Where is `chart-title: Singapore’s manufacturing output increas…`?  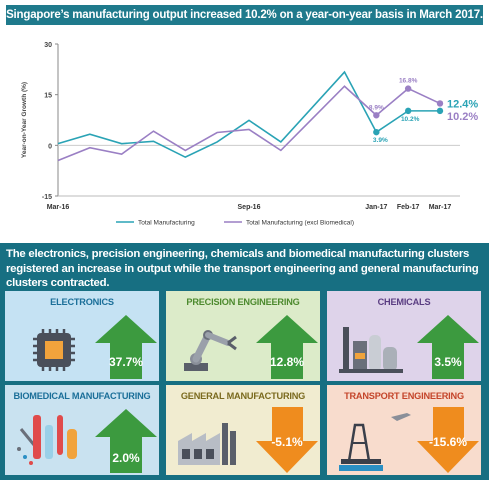 chart-title: Singapore’s manufacturing output increas… is located at coordinates (244, 15).